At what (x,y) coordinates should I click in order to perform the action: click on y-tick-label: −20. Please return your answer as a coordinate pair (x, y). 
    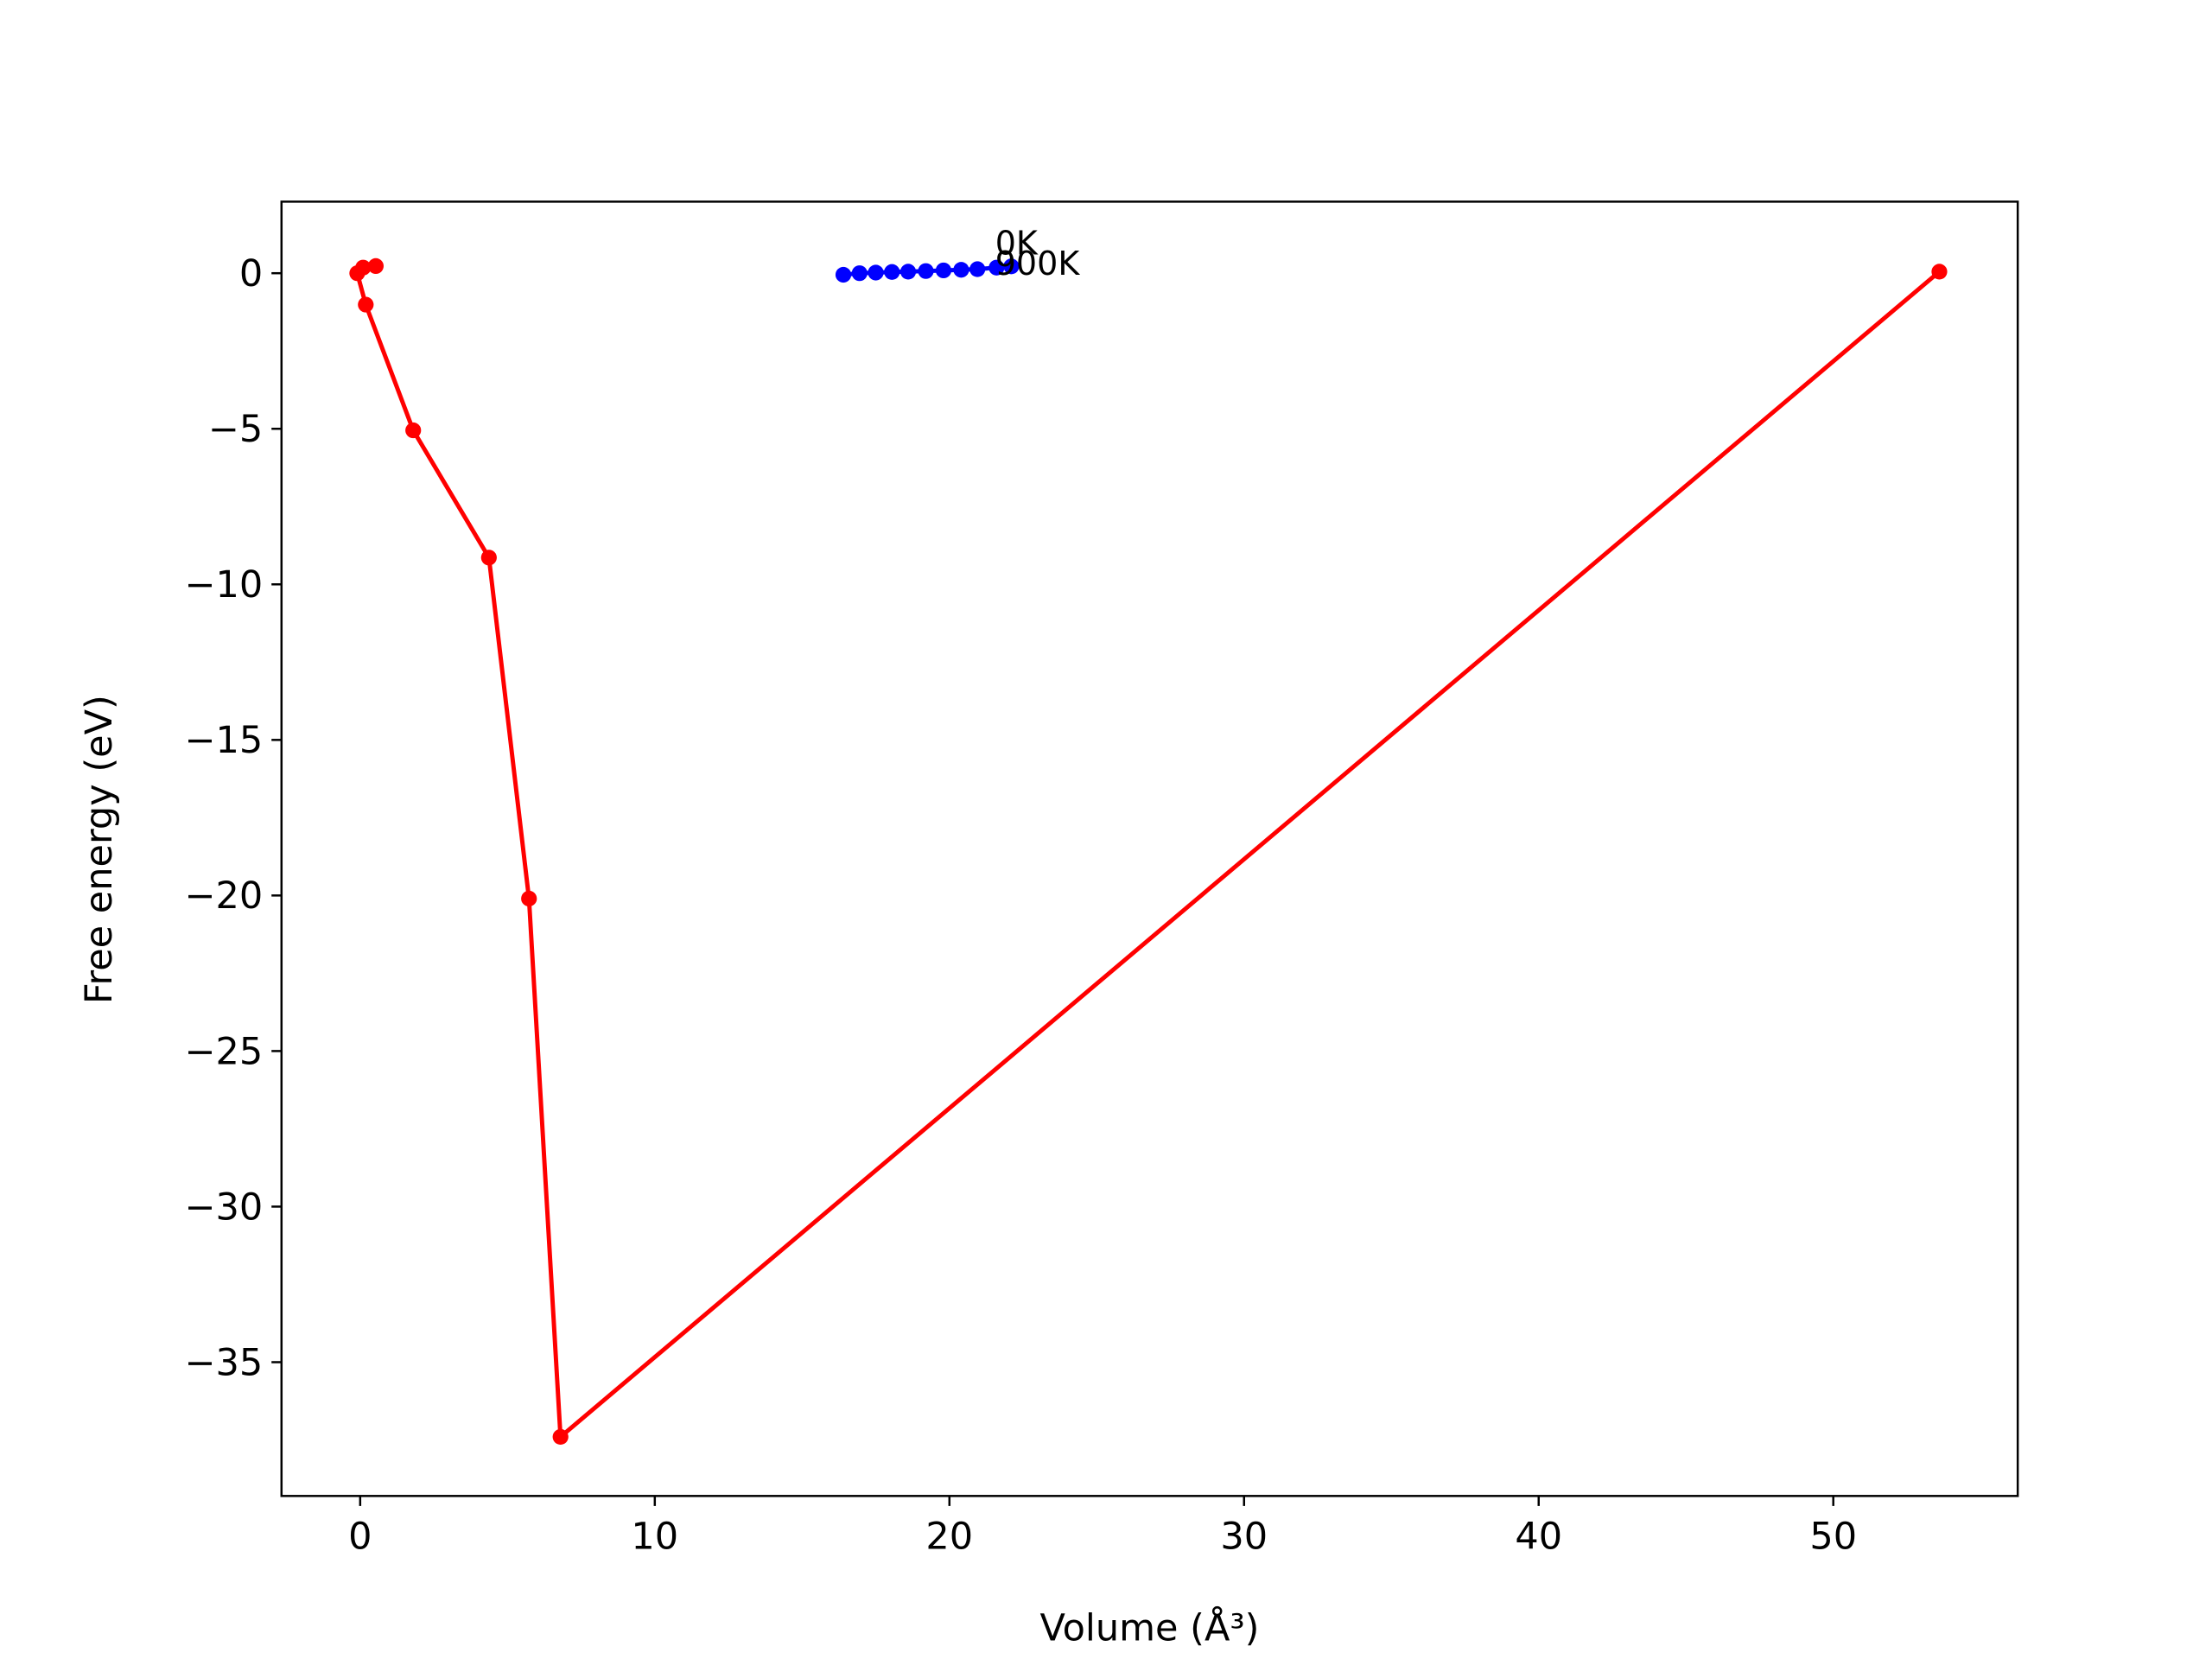
    Looking at the image, I should click on (223, 896).